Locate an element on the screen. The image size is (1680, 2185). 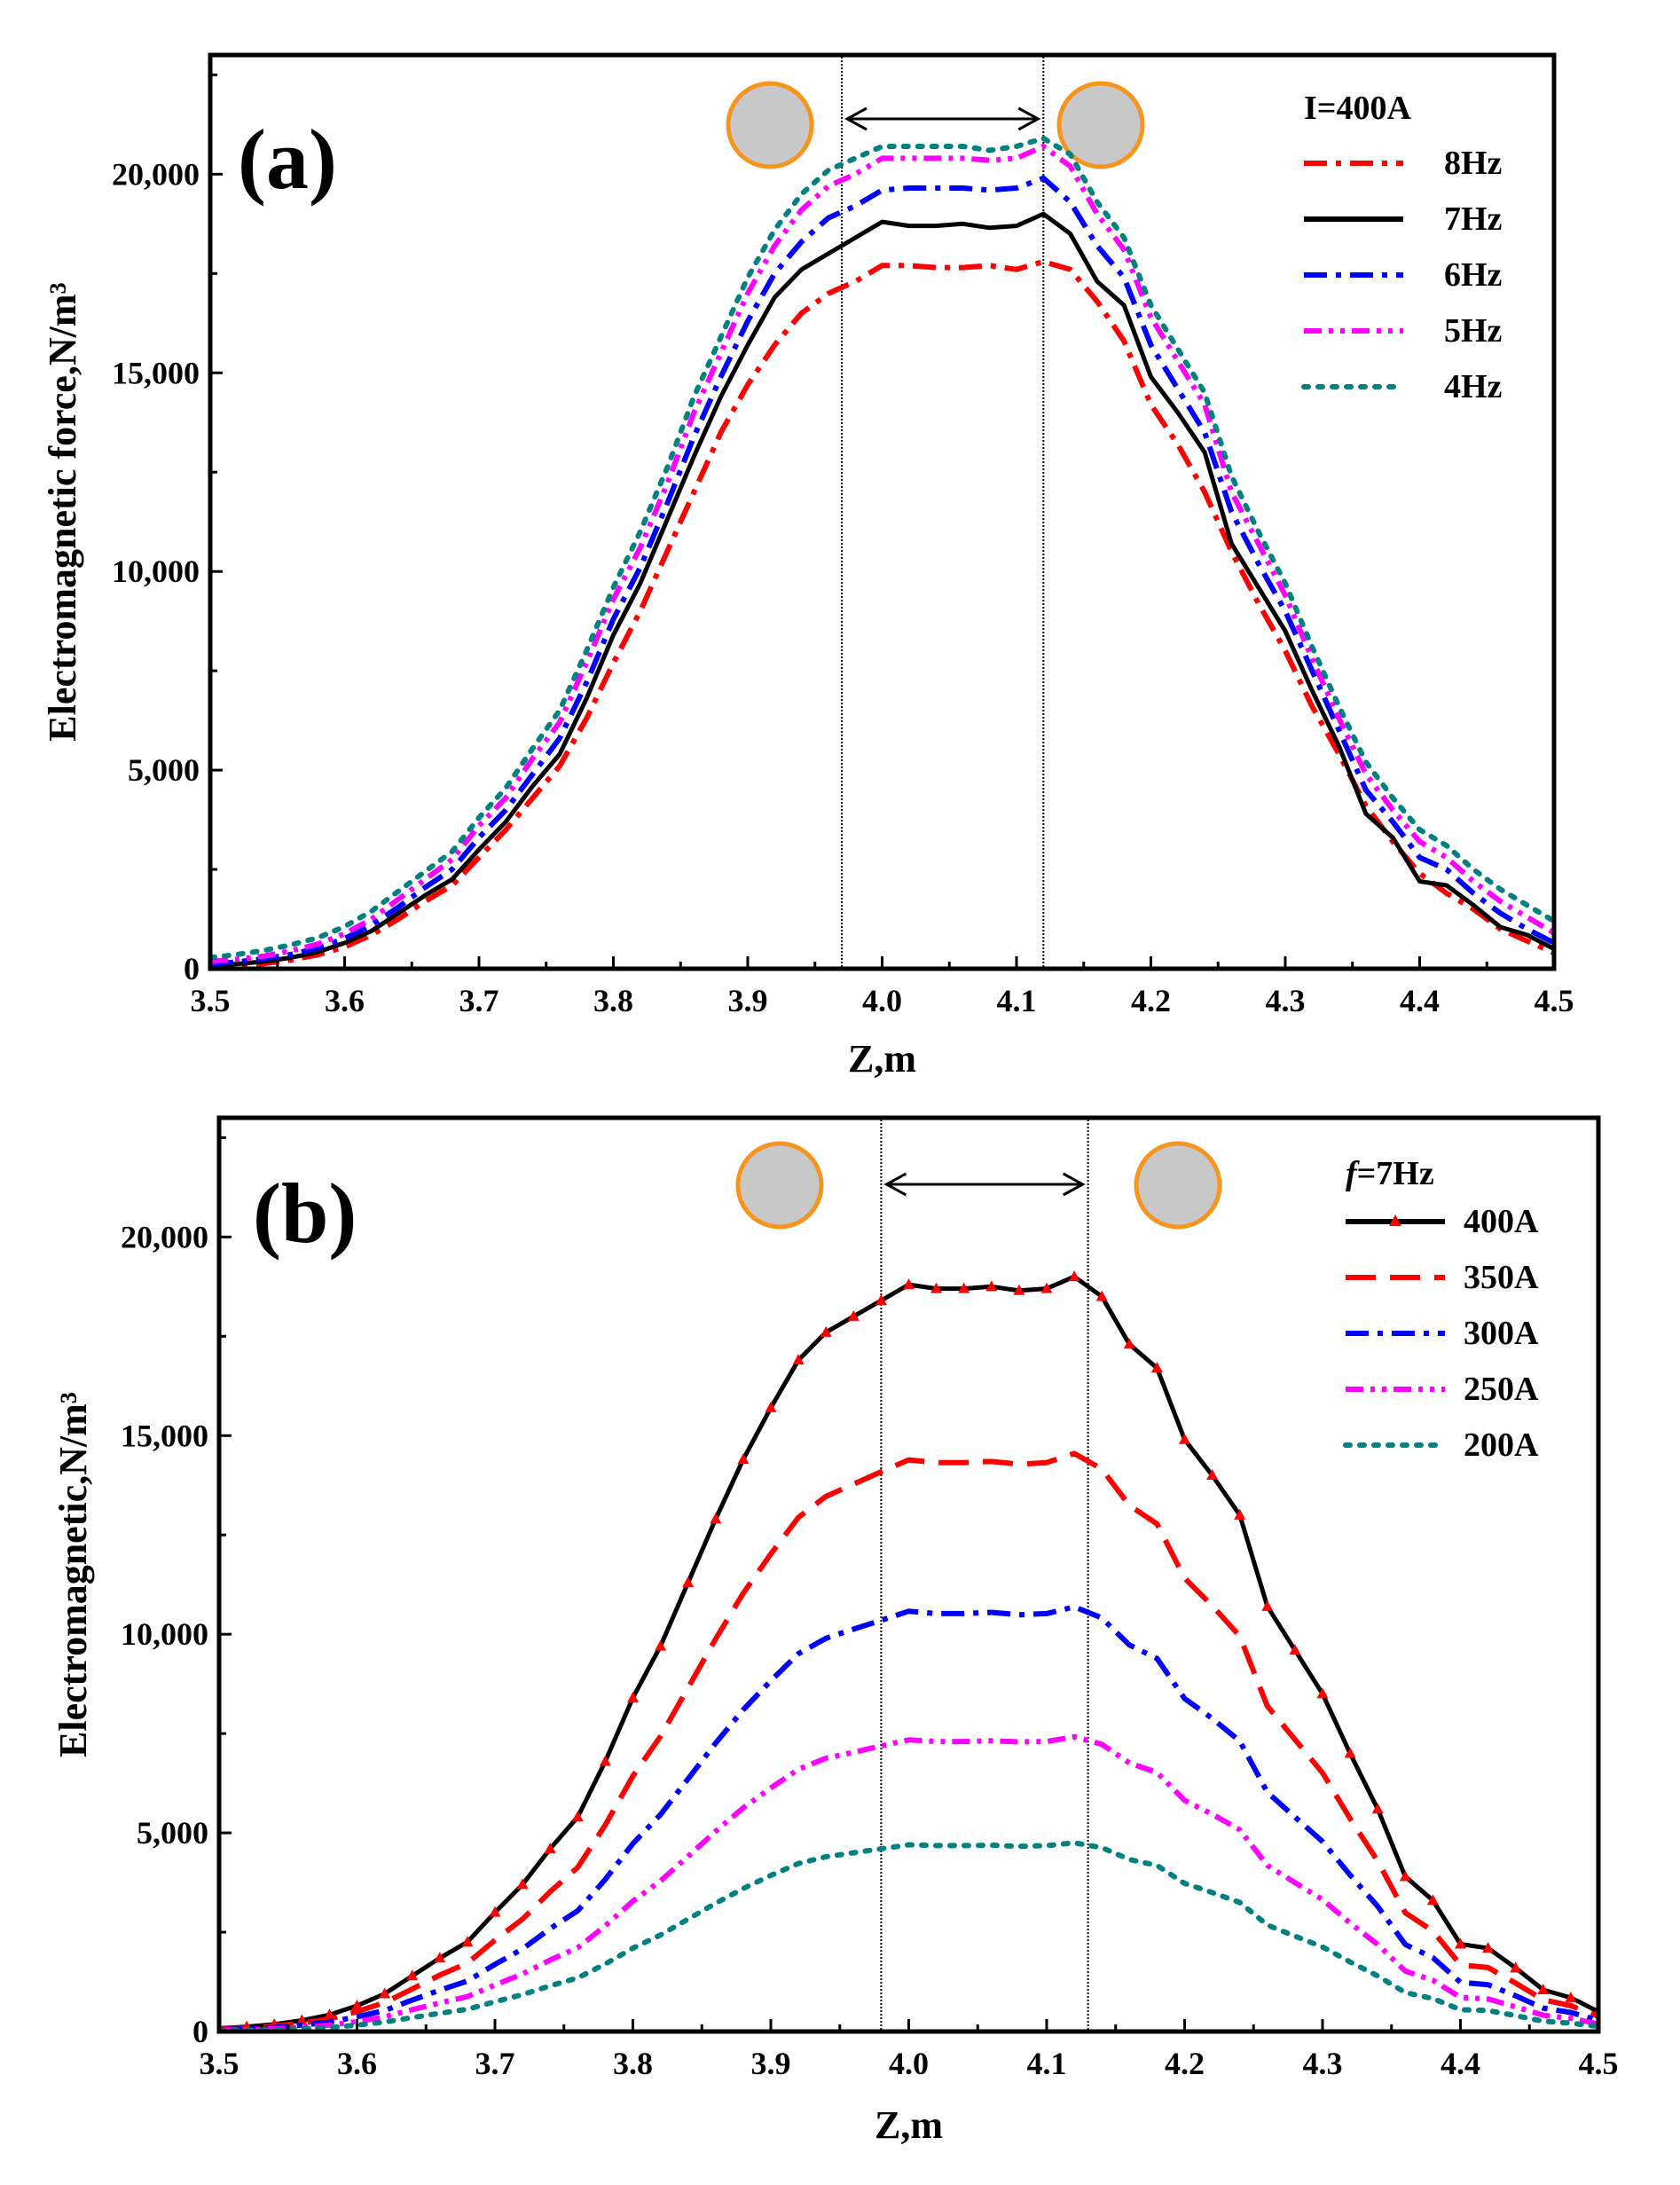
legend-label: 8Hz is located at coordinates (1473, 163).